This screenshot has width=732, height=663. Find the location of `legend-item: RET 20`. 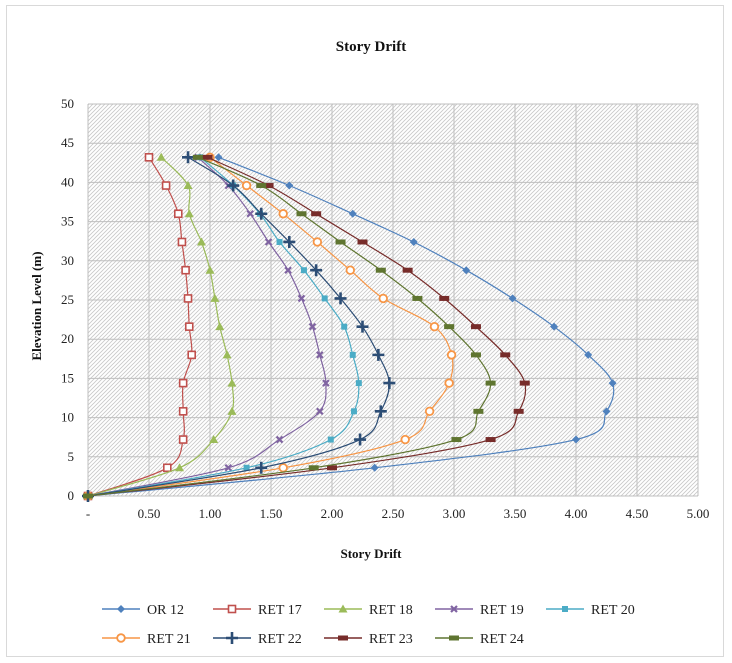

legend-item: RET 20 is located at coordinates (590, 610).